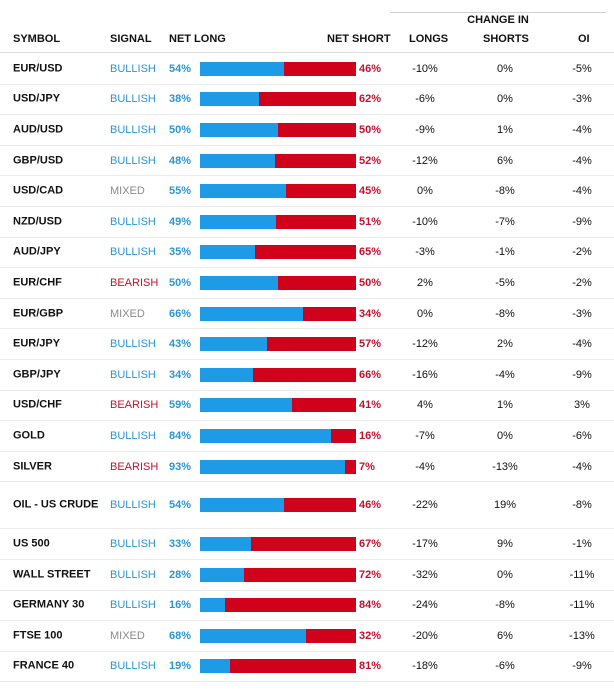 This screenshot has width=614, height=690. I want to click on table-row: GBP/JPY BULLISH 34% 66% -16% -4% -9%, so click(307, 375).